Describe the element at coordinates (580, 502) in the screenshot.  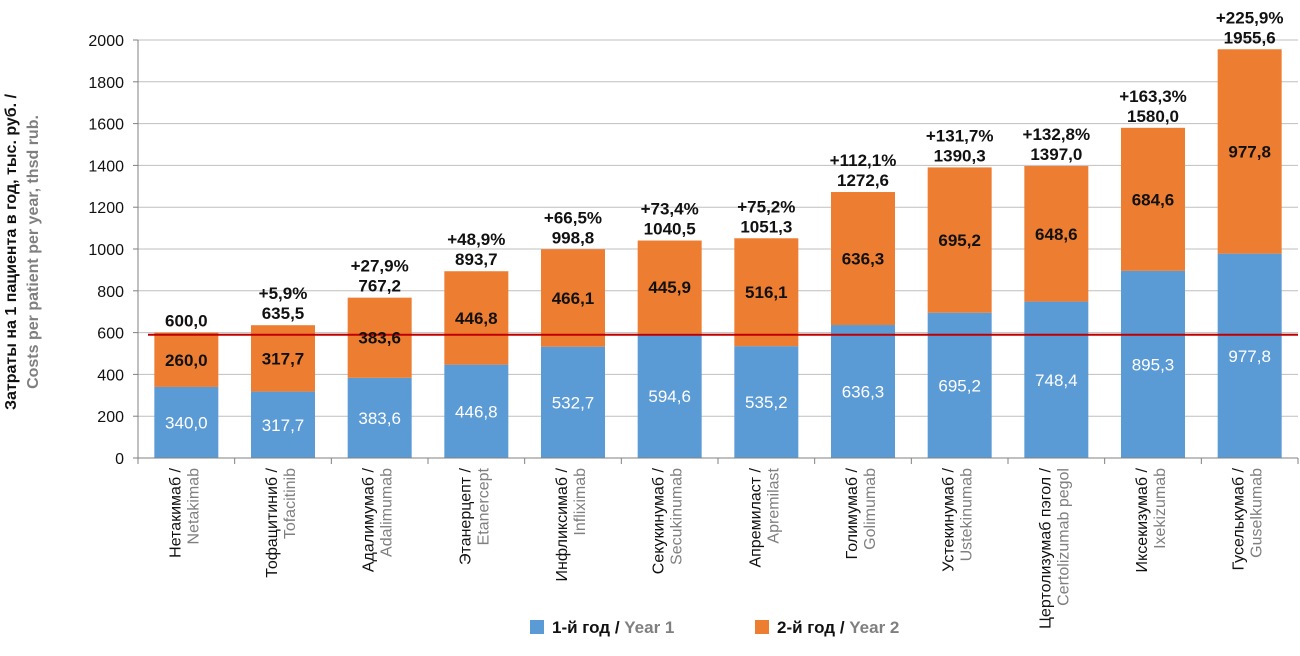
I see `category-label-en: Infliximab` at that location.